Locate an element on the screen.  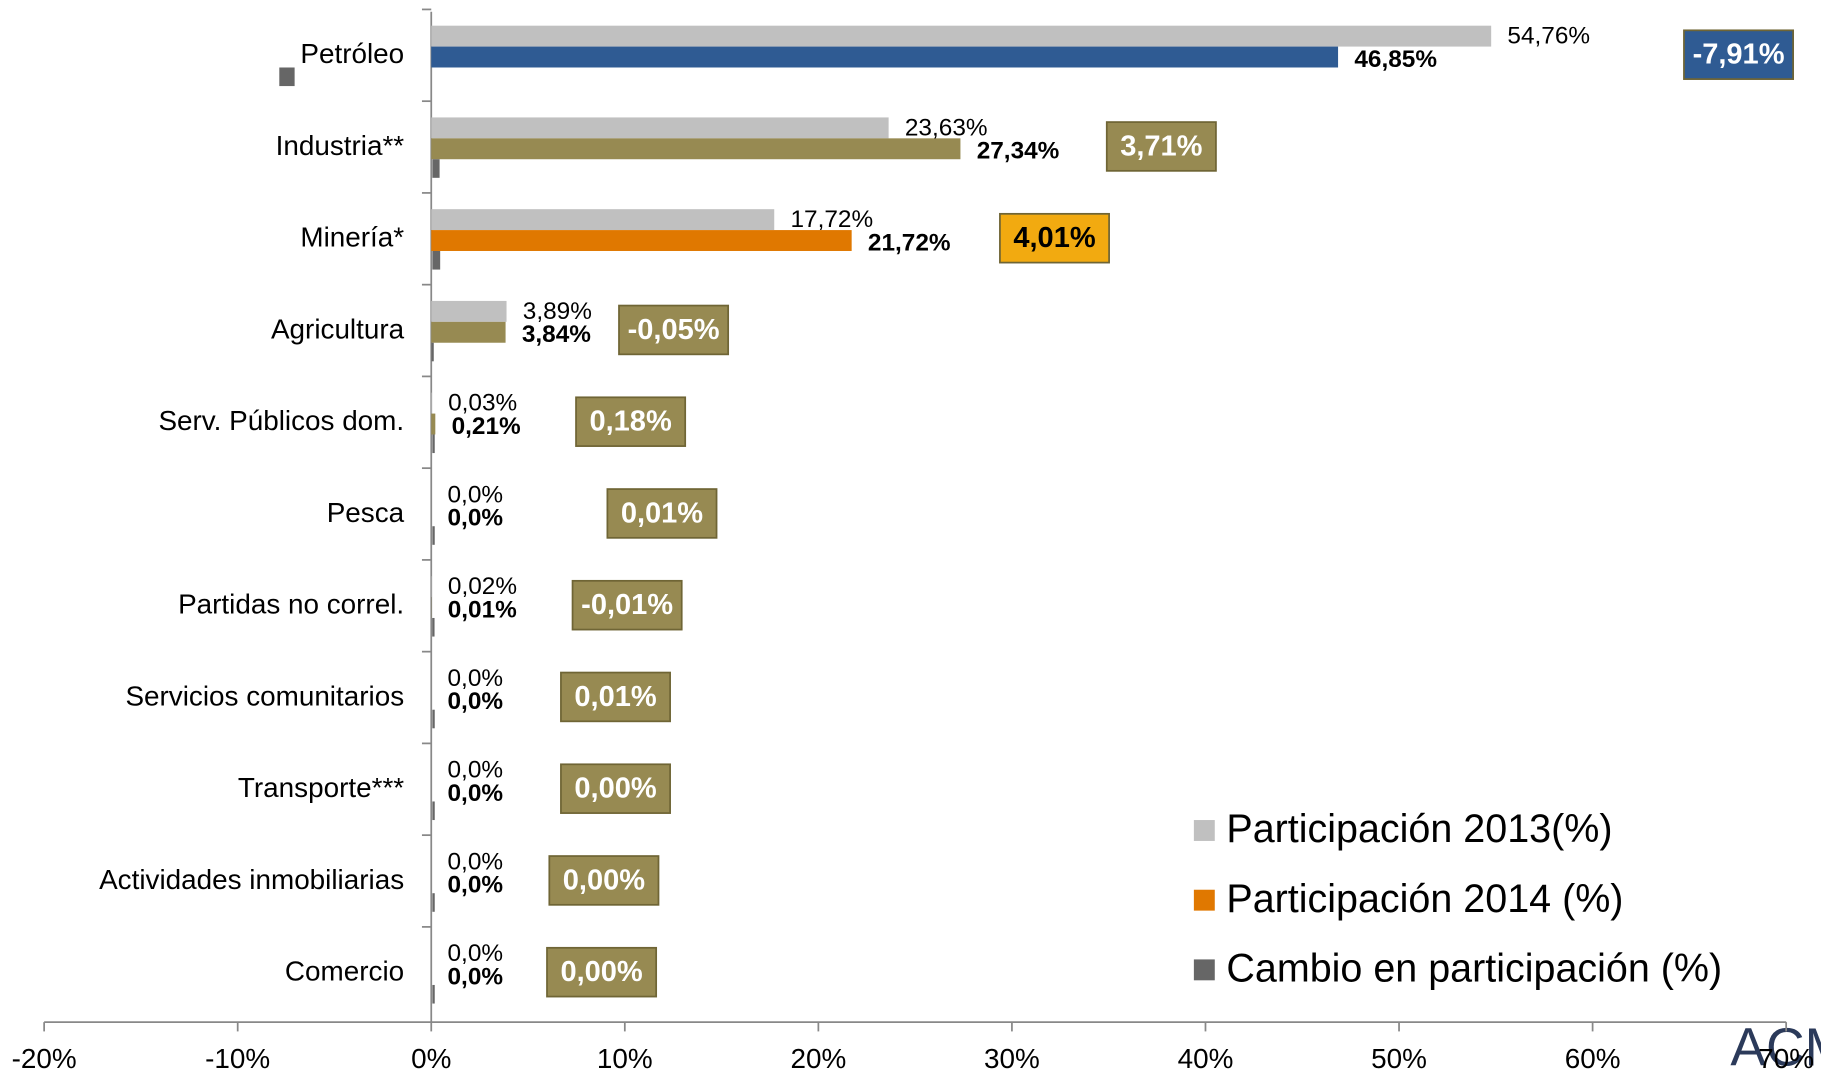
value-label-2014: 3,84% is located at coordinates (556, 334).